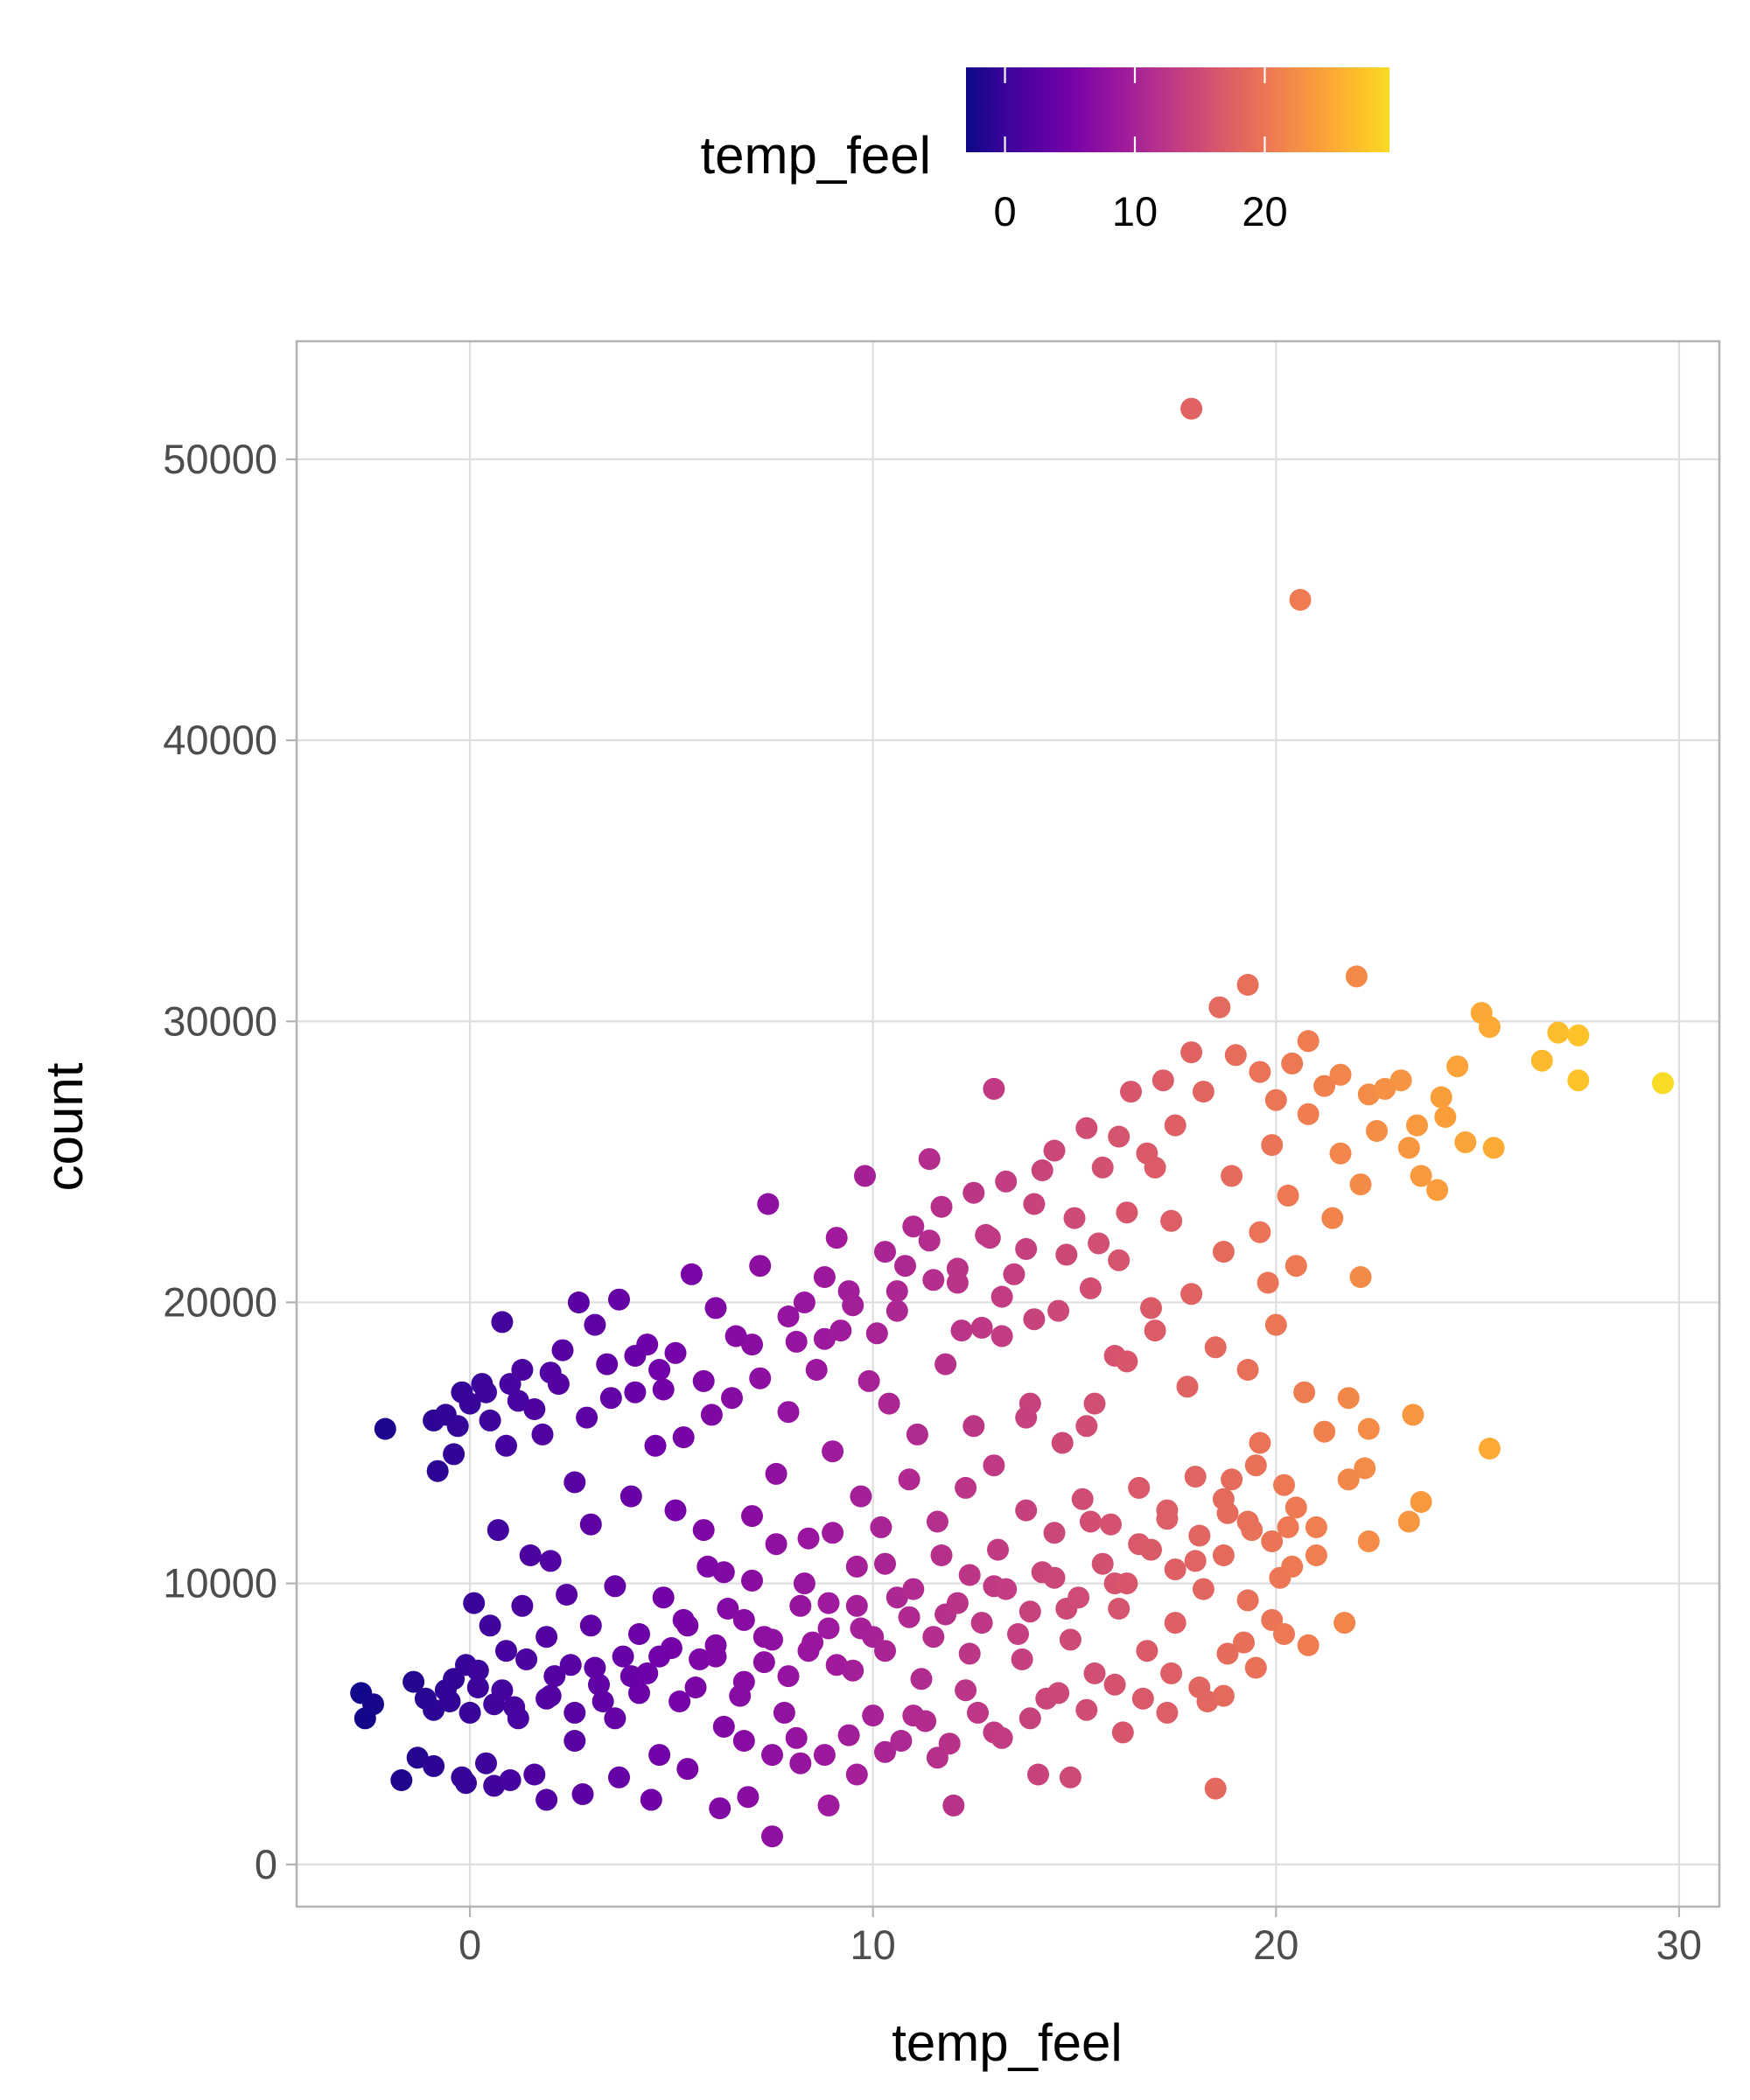 The width and height of the screenshot is (1750, 2100). What do you see at coordinates (1264, 211) in the screenshot?
I see `legend-tick-label: 20` at bounding box center [1264, 211].